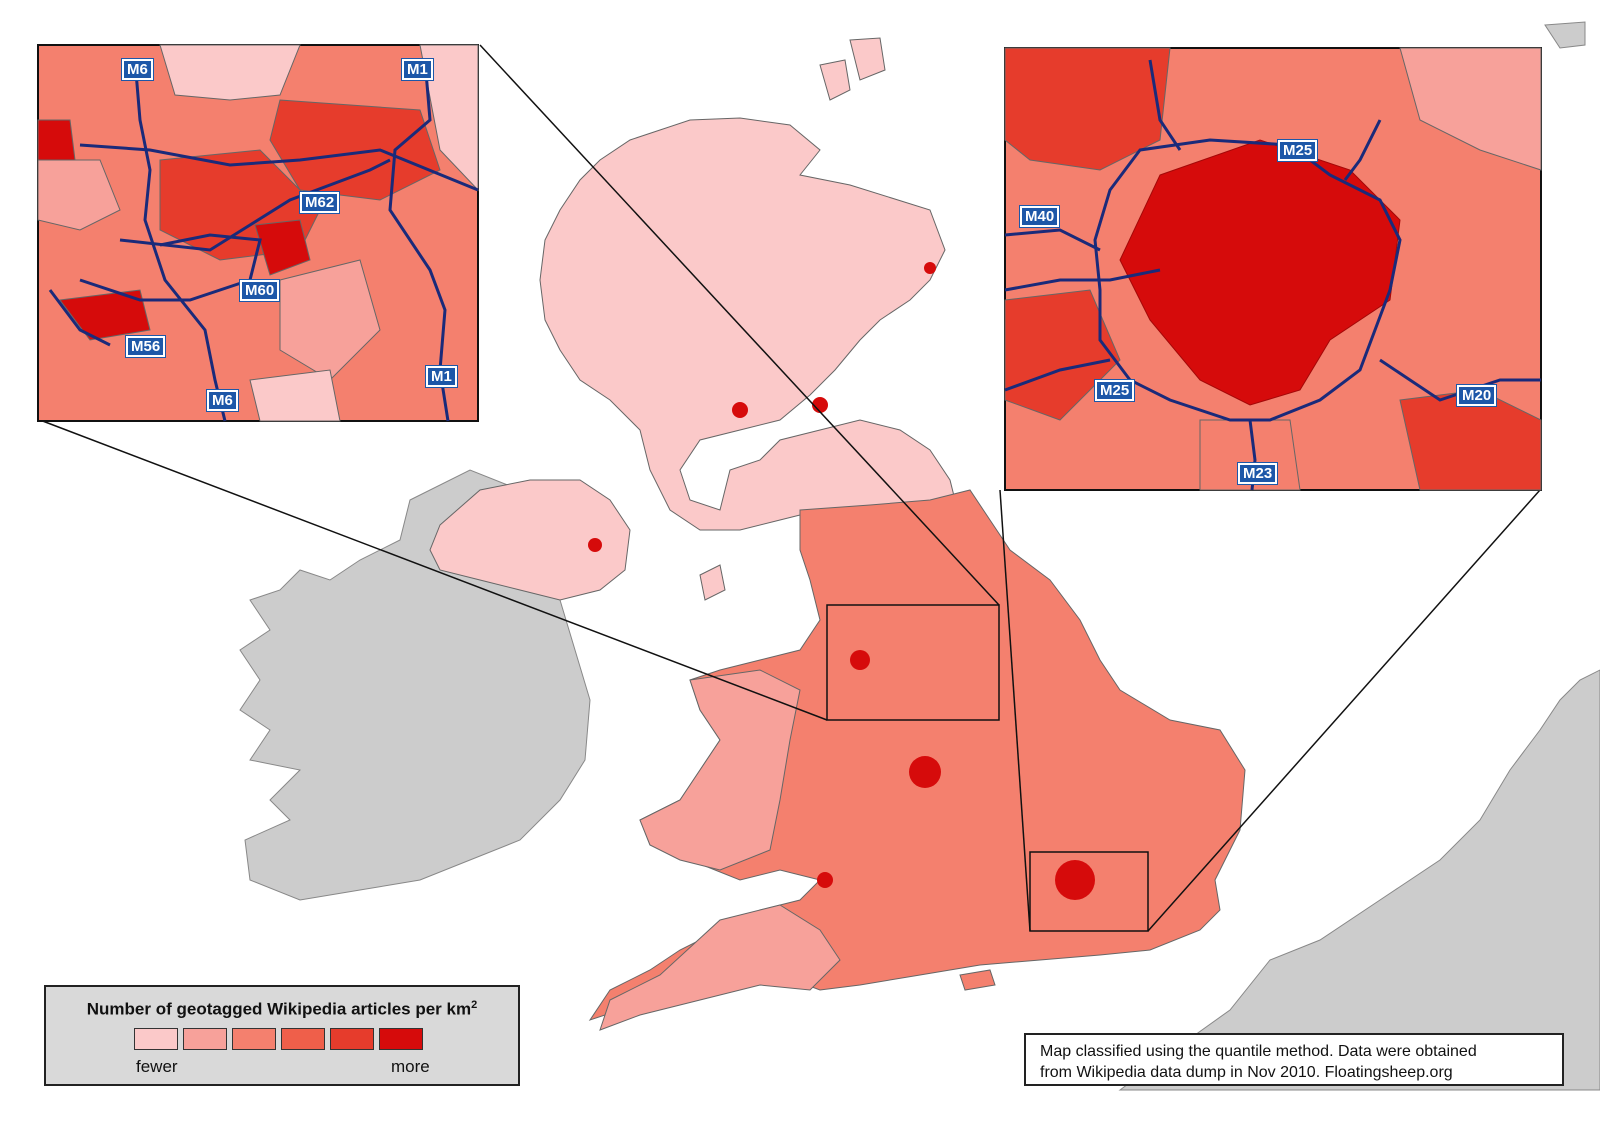 The width and height of the screenshot is (1600, 1130). Describe the element at coordinates (319, 202) in the screenshot. I see `shield-m62: M62` at that location.